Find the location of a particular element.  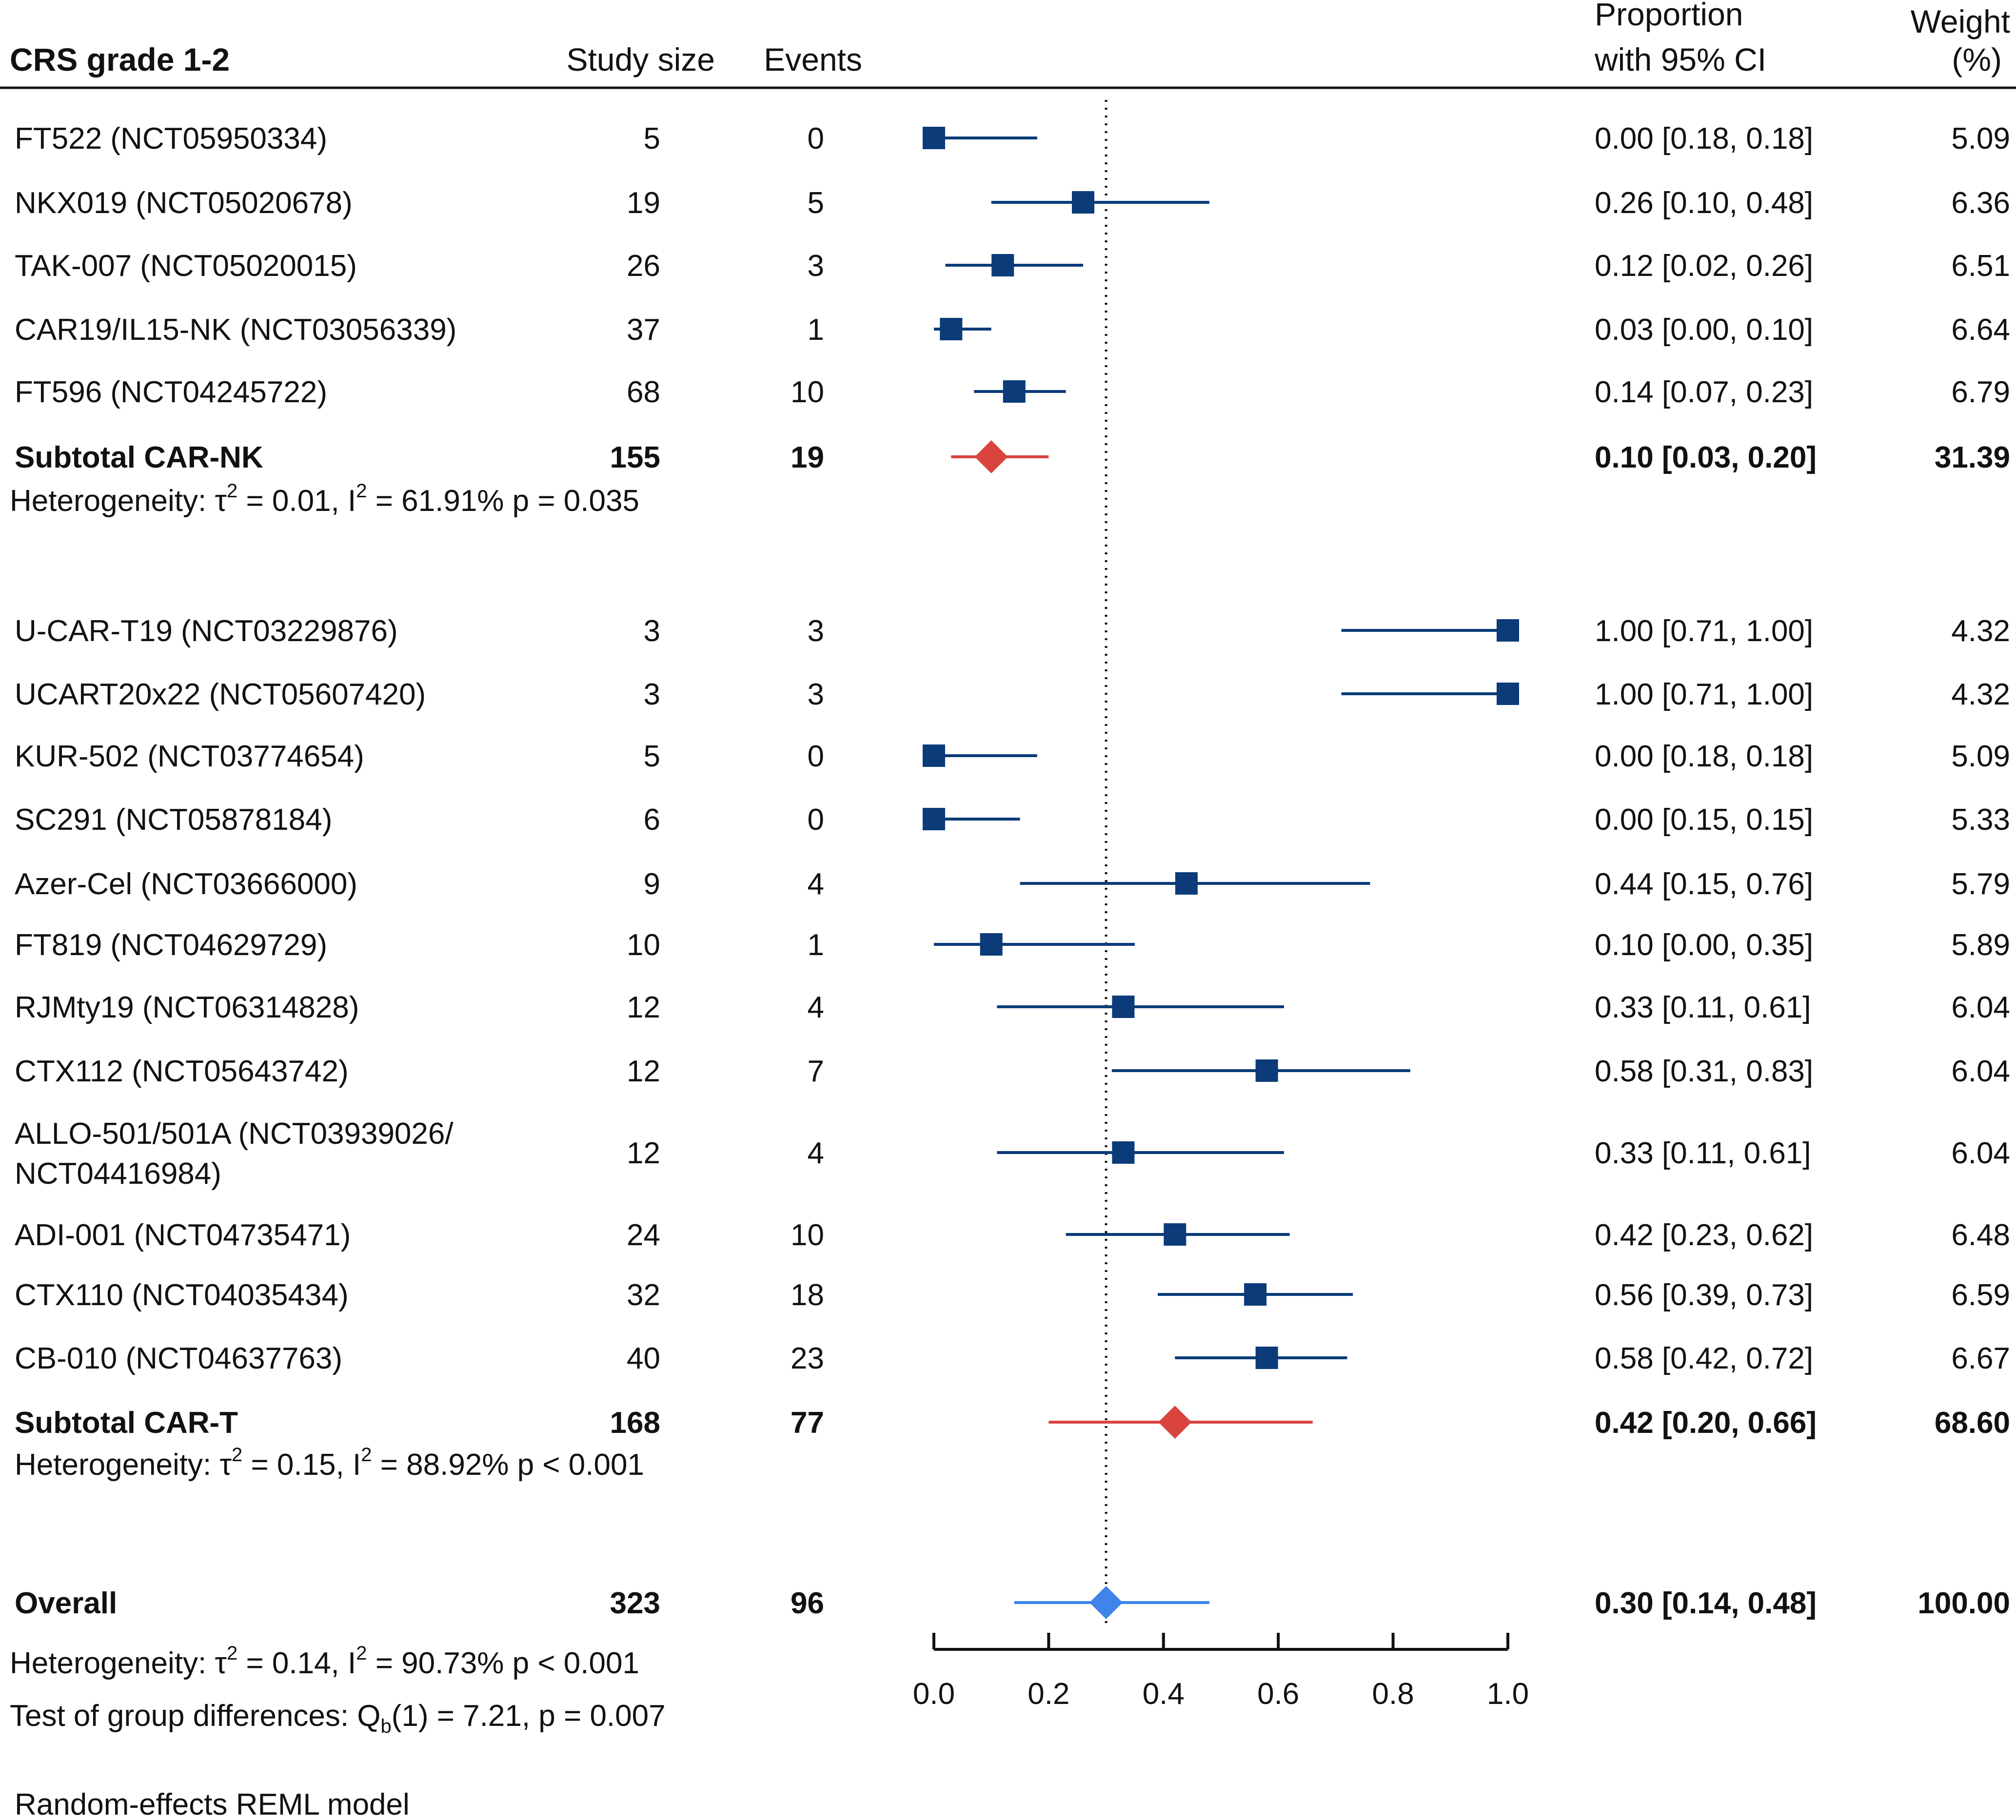

study-weight: 6.51 is located at coordinates (1981, 266).